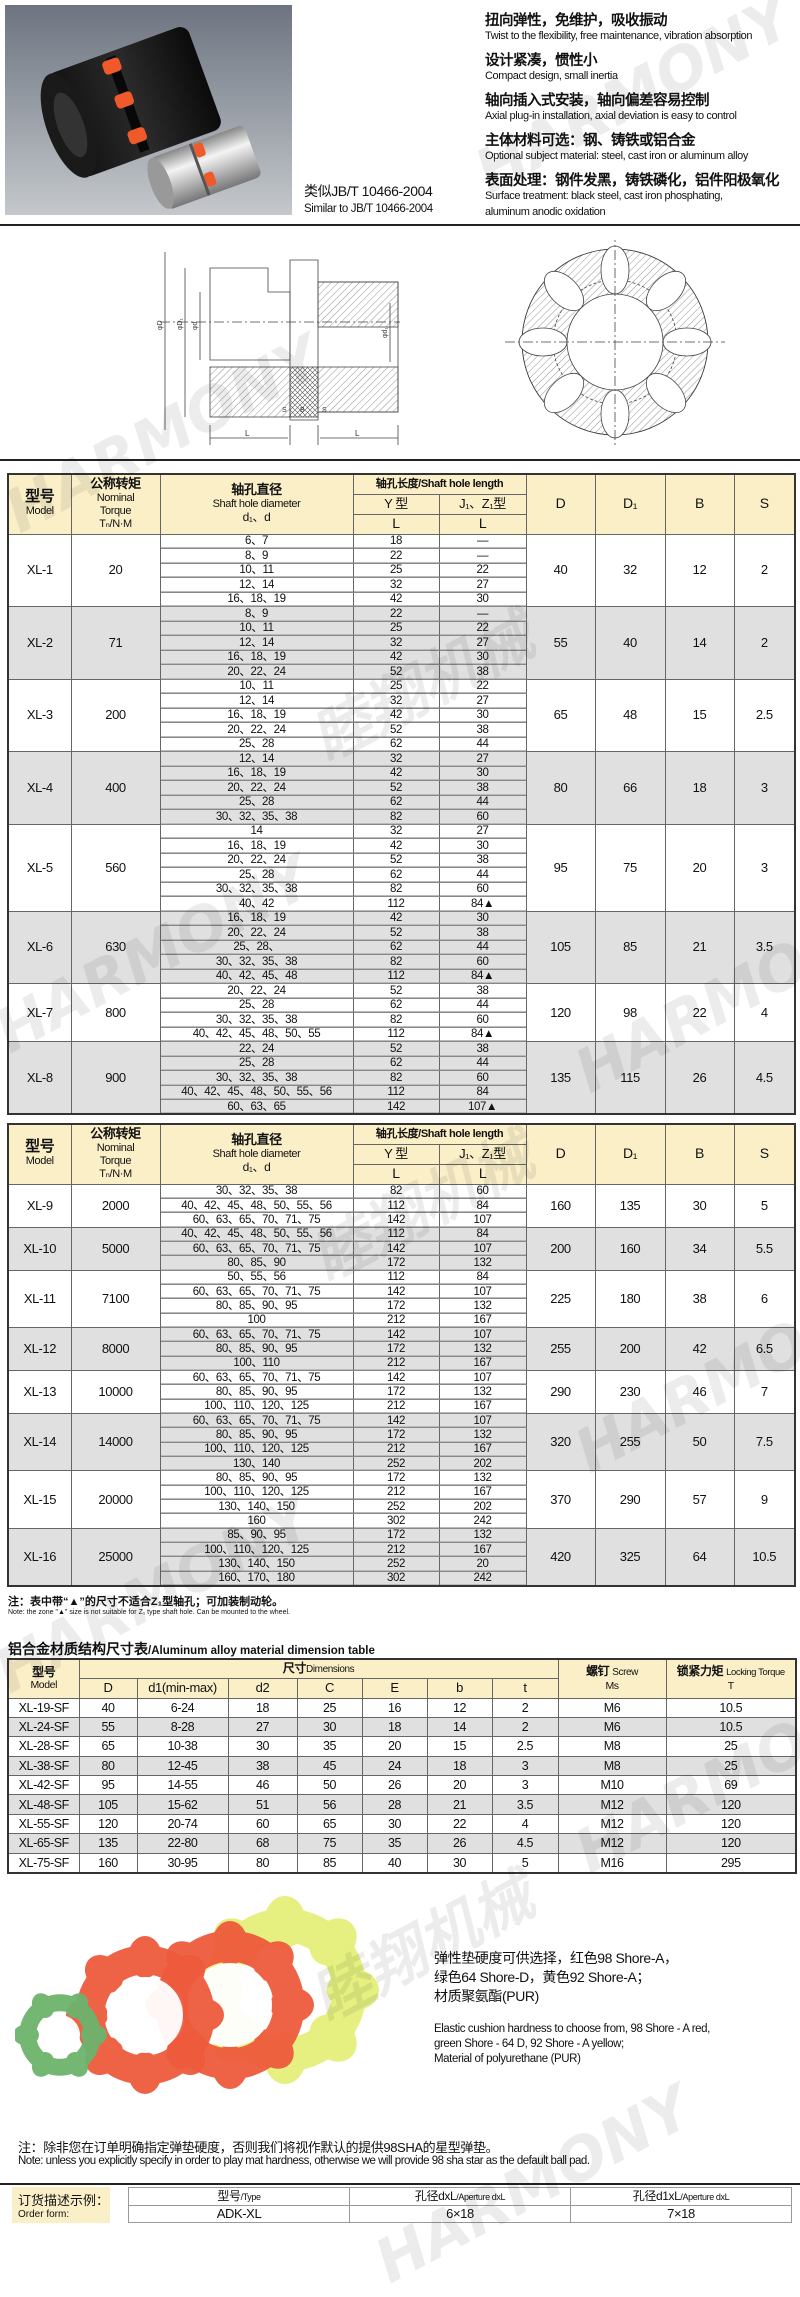  I want to click on table-cell: XL-75-SF, so click(43, 1863).